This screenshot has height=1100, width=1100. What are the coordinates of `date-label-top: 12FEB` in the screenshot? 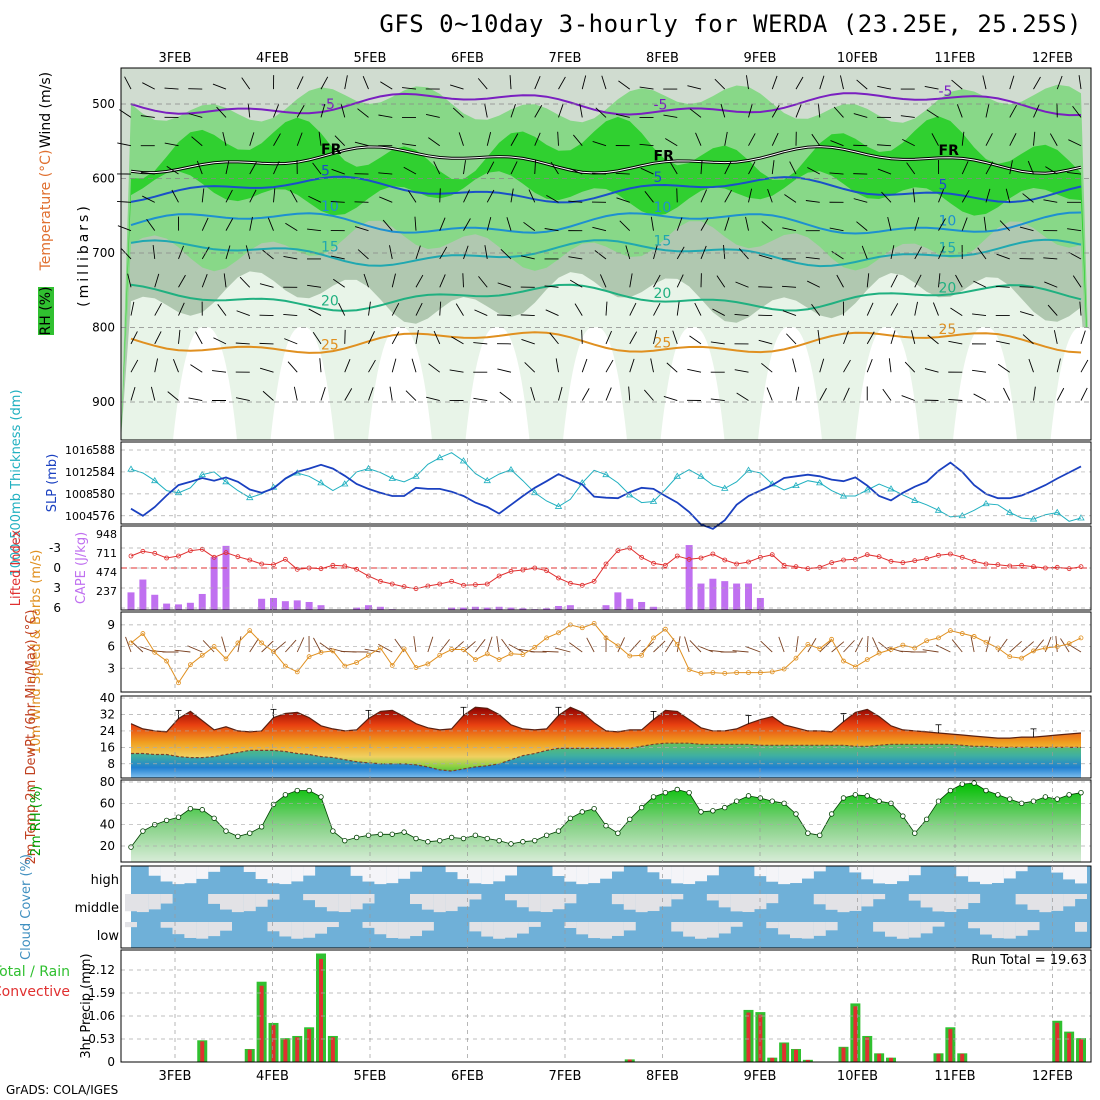 It's located at (1052, 58).